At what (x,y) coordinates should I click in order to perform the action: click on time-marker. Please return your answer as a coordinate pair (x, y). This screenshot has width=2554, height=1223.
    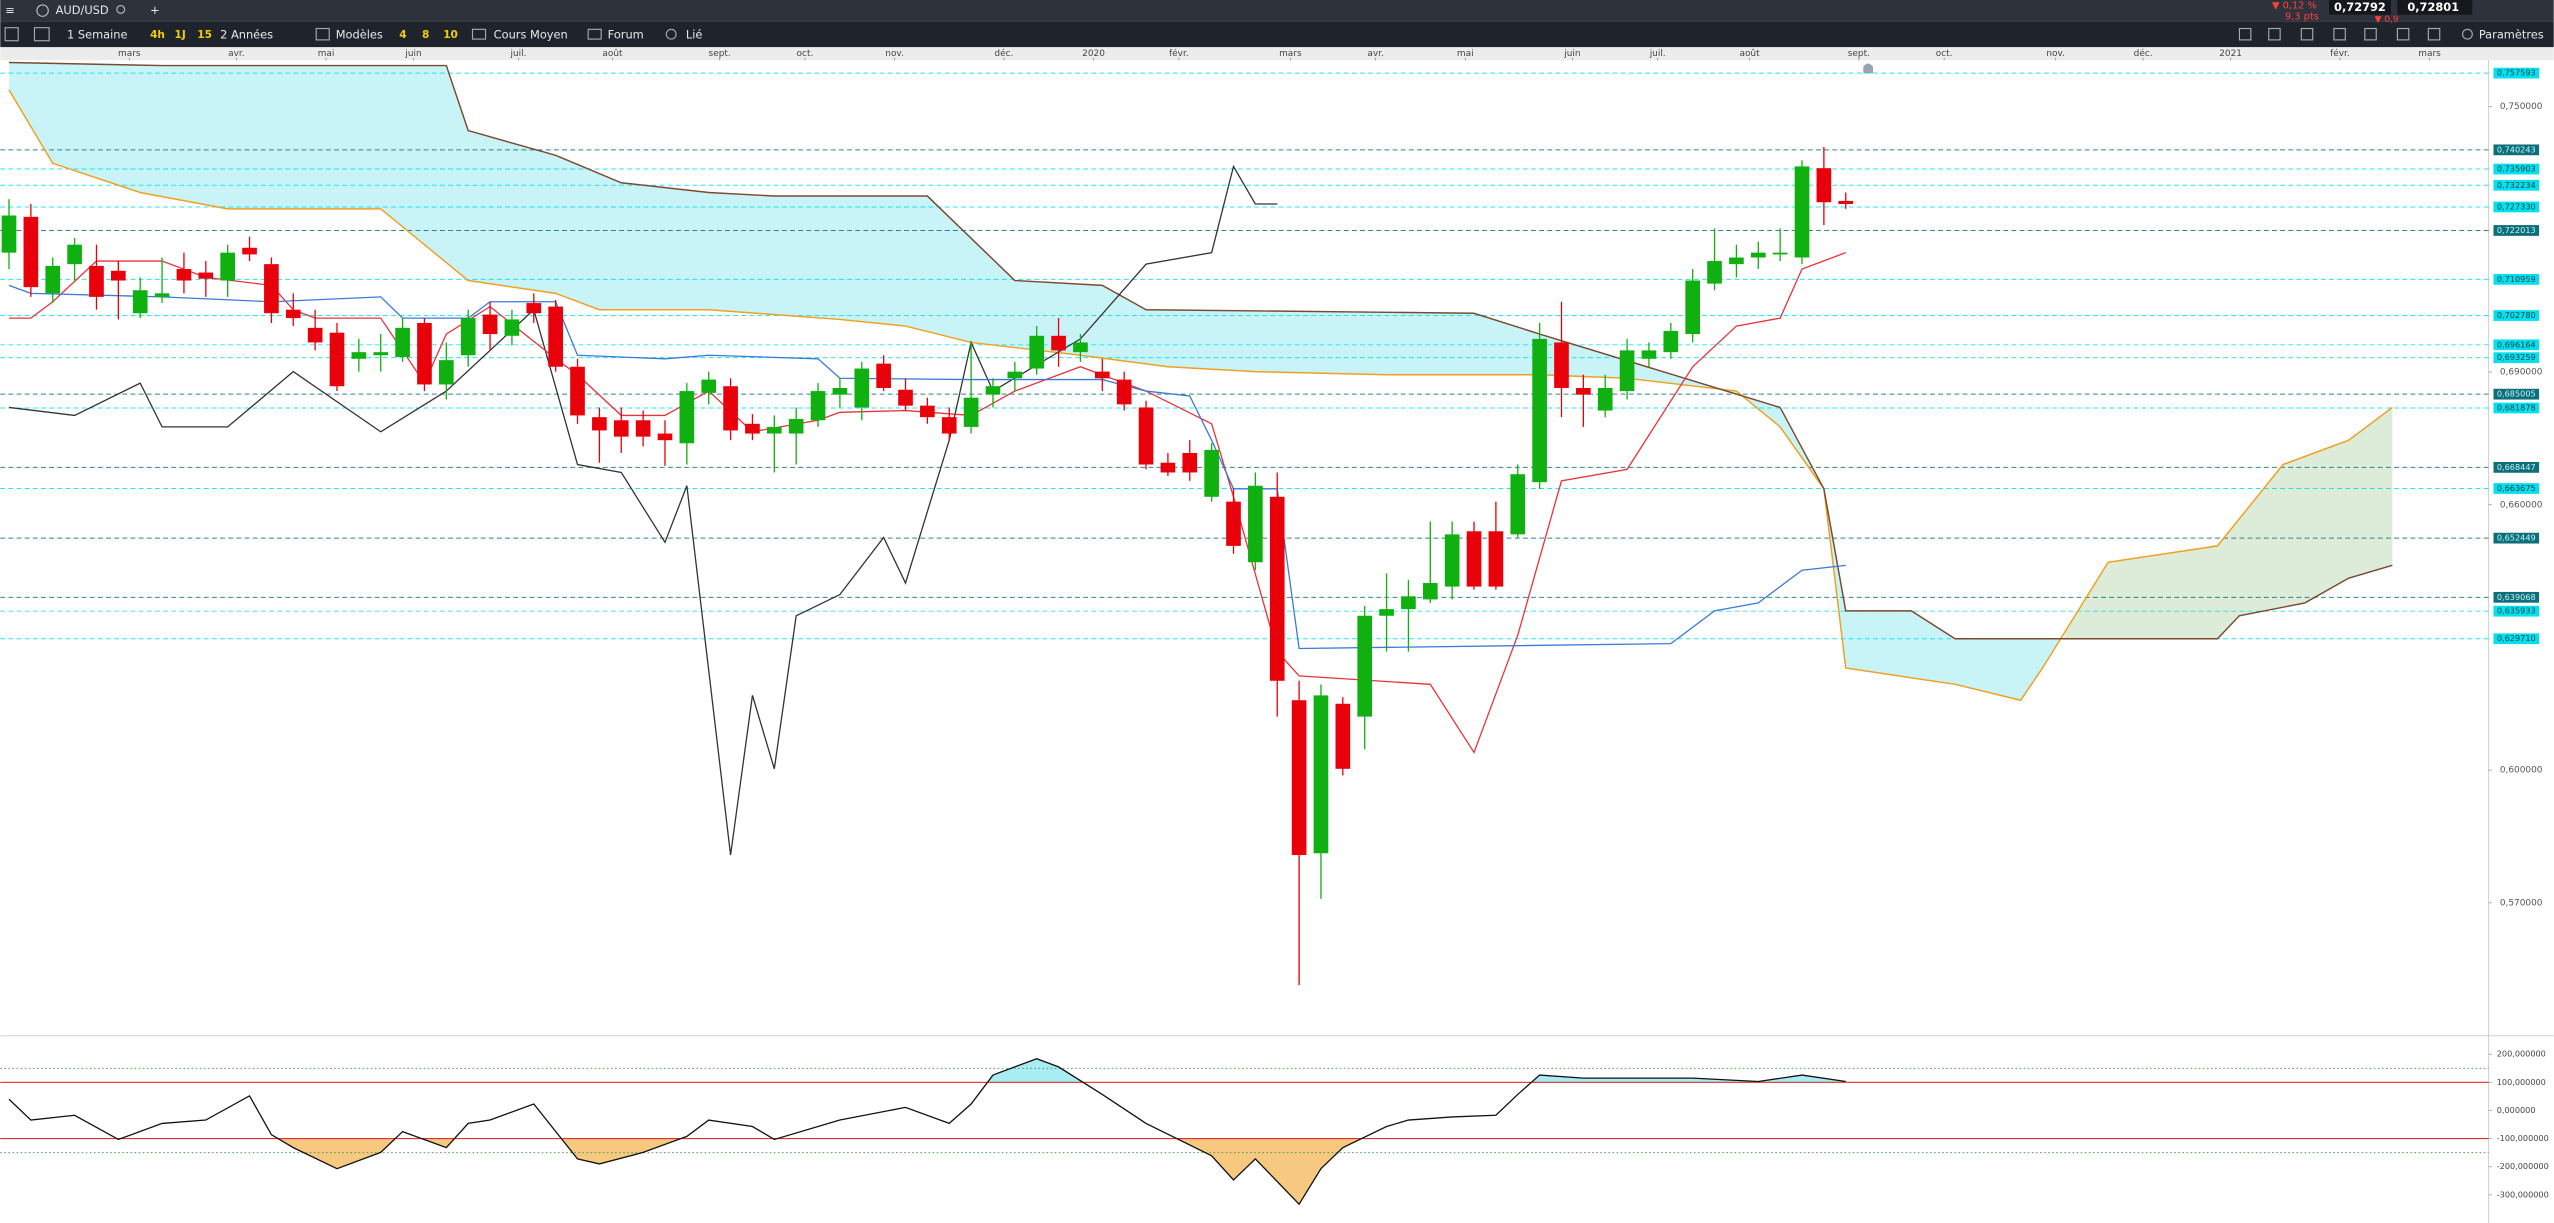
    Looking at the image, I should click on (1868, 68).